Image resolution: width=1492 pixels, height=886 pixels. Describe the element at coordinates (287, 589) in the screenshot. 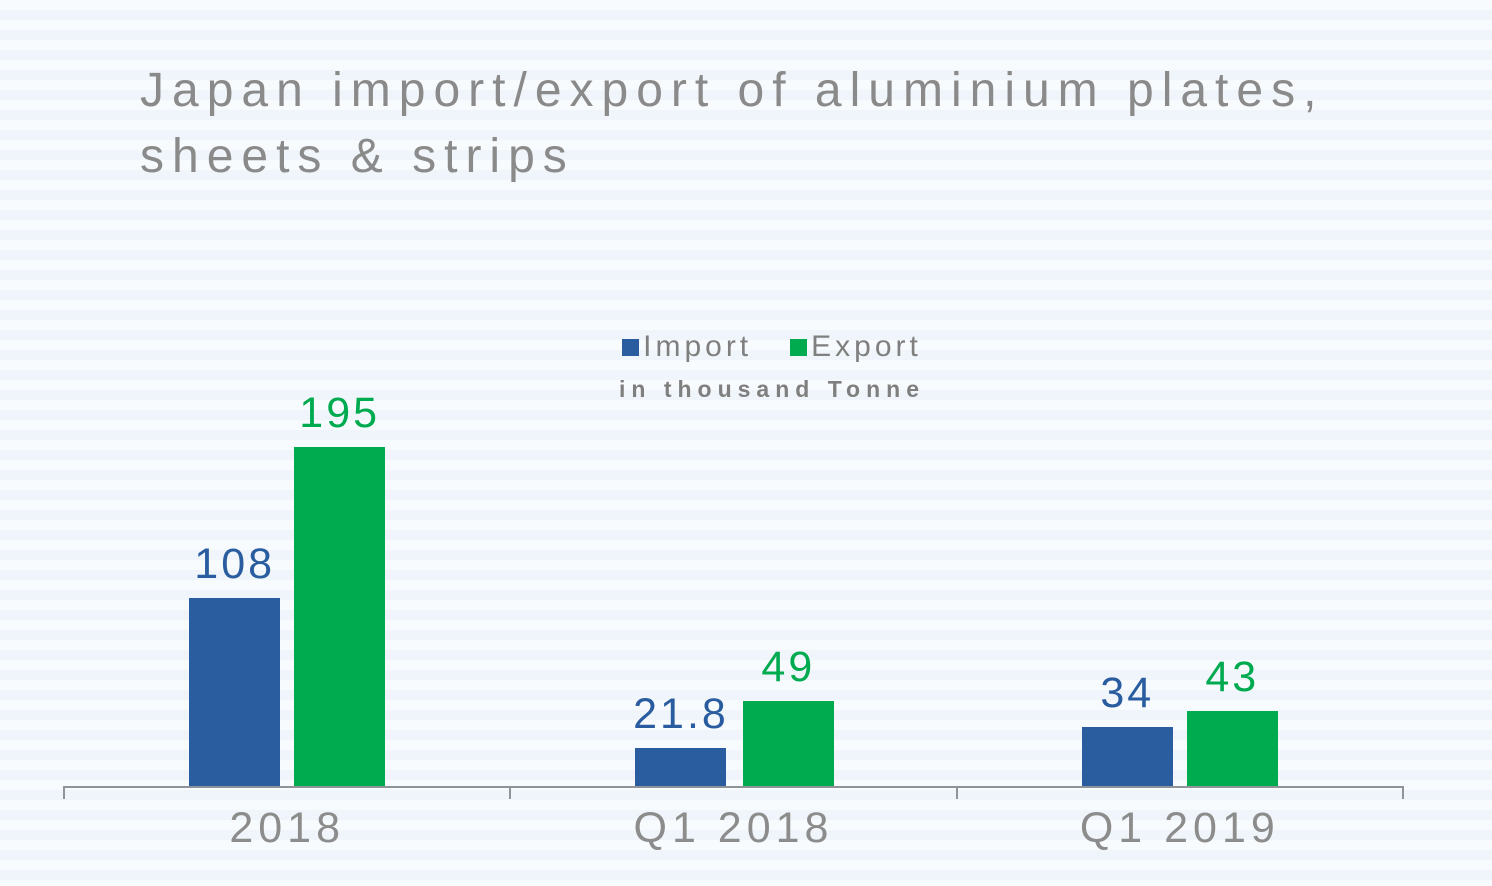

I see `bar-group-2018: 108 195` at that location.